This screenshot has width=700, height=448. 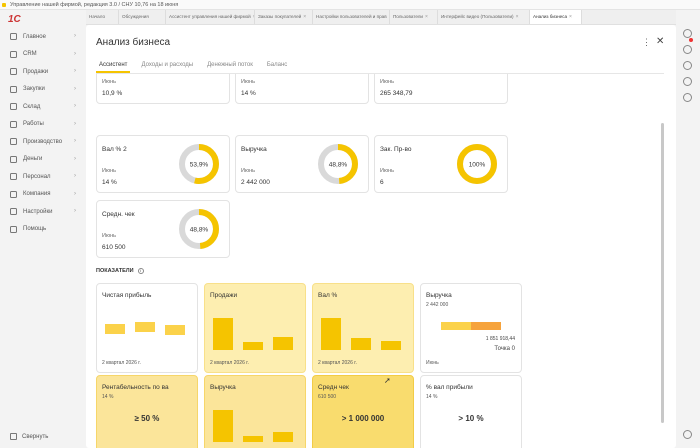 I want to click on tab-2: Ассистент управления нашей фирмой×, so click(x=210, y=17).